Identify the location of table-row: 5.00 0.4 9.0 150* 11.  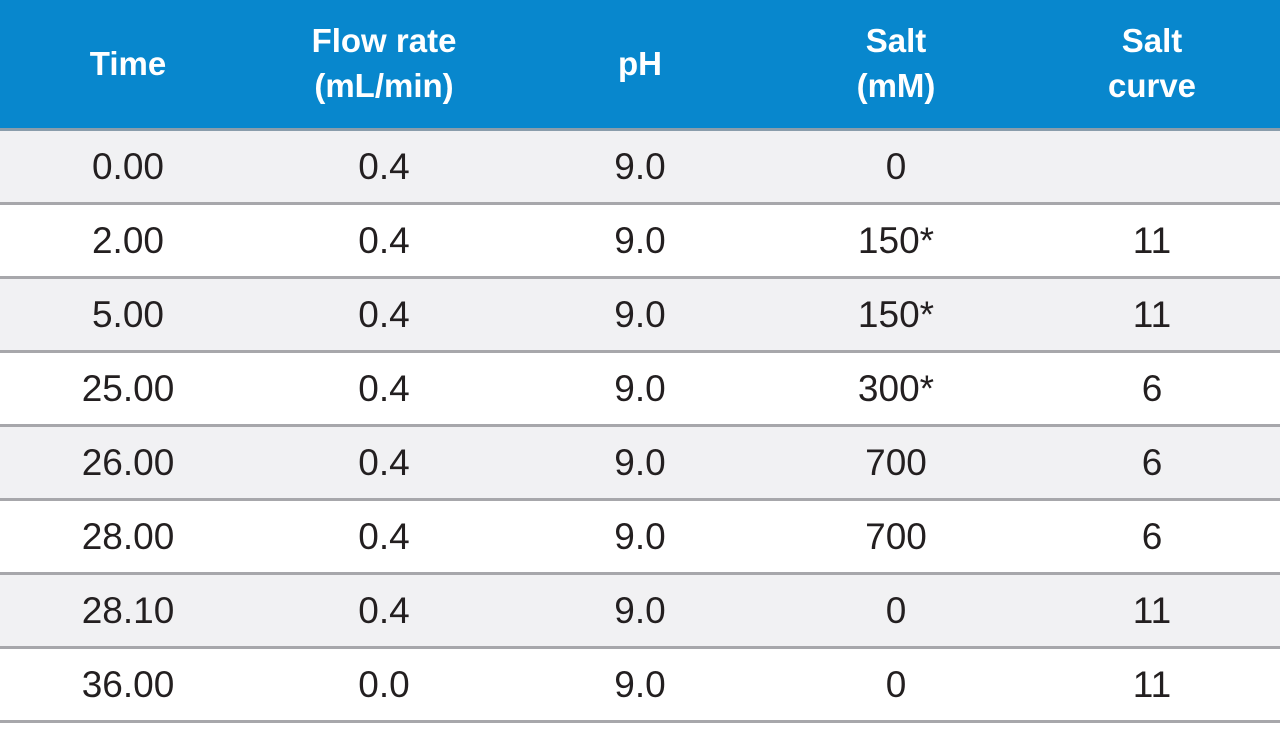
(640, 314).